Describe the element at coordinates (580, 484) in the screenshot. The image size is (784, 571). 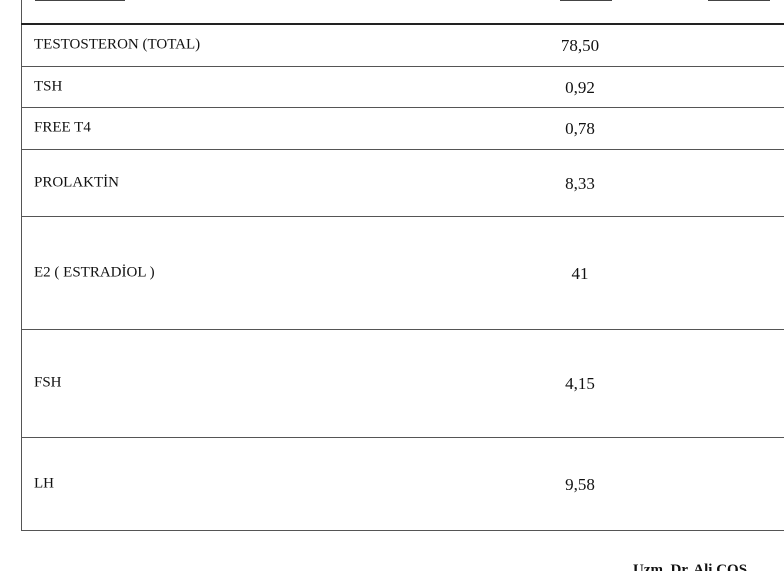
I see `row-value: 9,58` at that location.